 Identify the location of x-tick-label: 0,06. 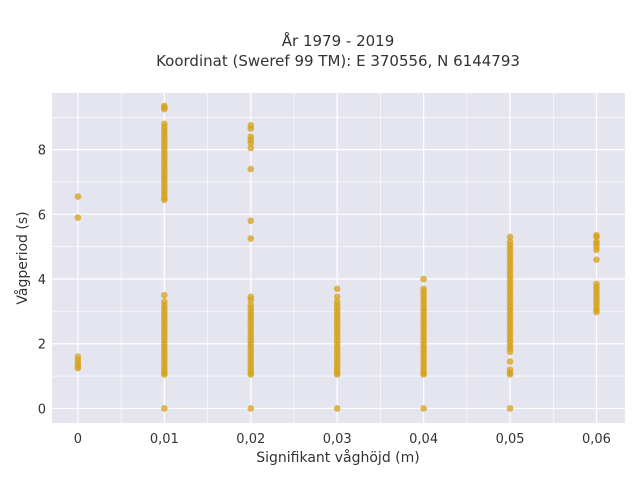
(596, 439).